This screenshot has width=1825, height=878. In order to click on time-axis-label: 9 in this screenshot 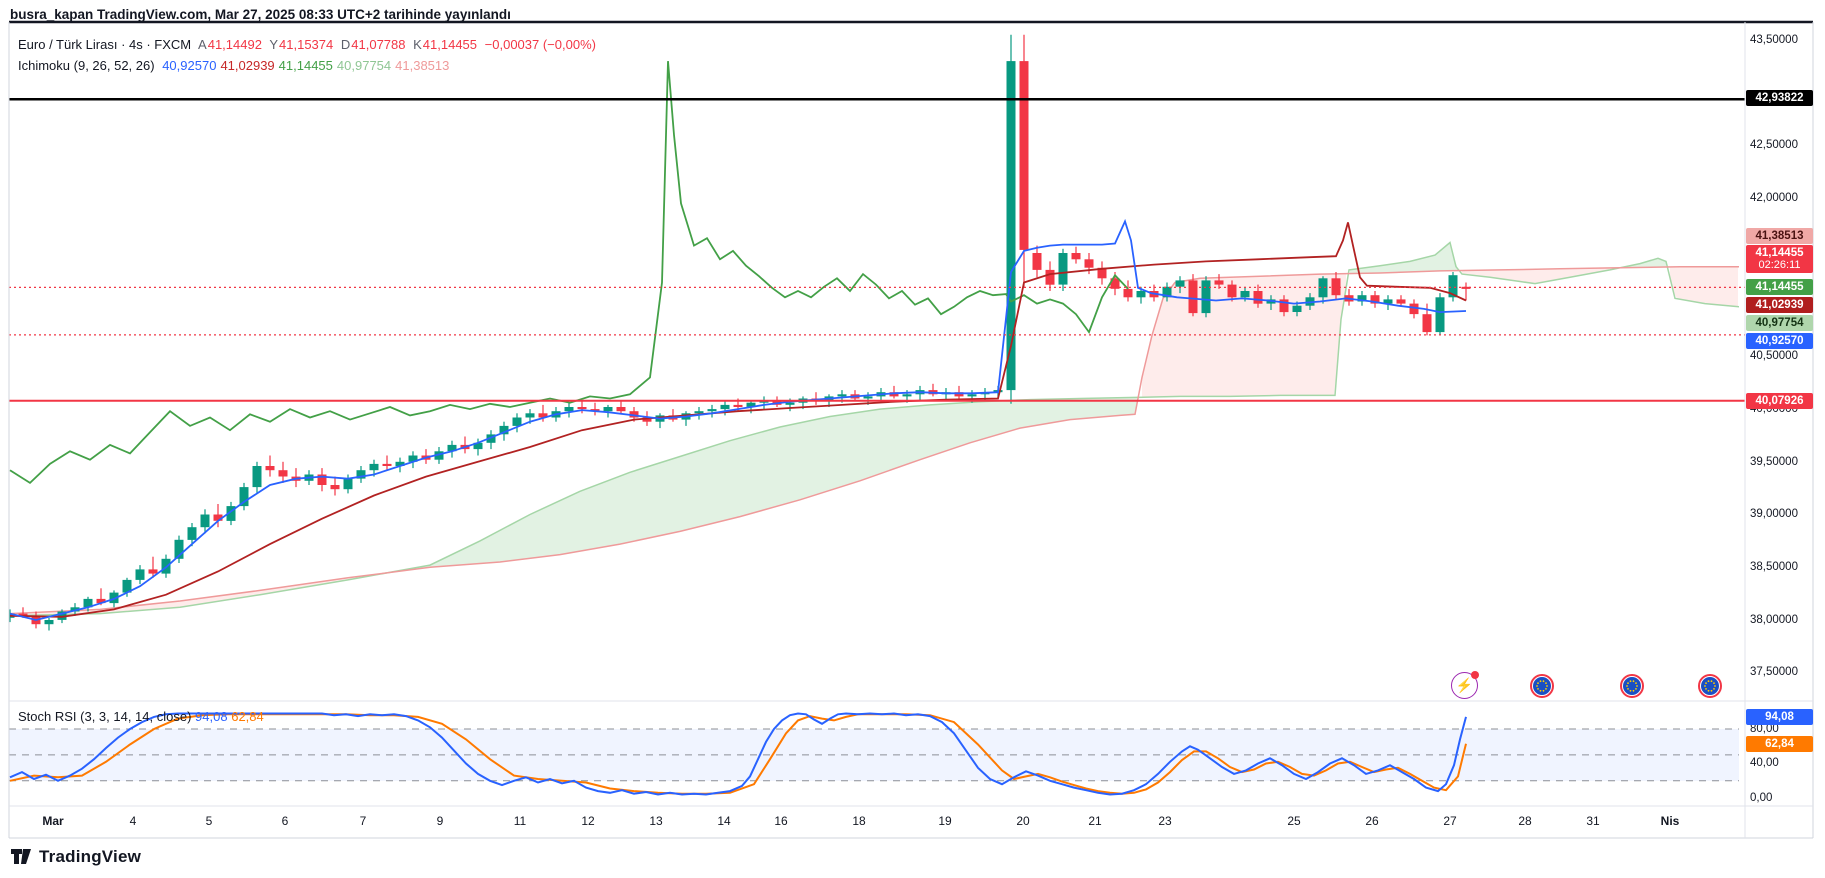, I will do `click(440, 821)`.